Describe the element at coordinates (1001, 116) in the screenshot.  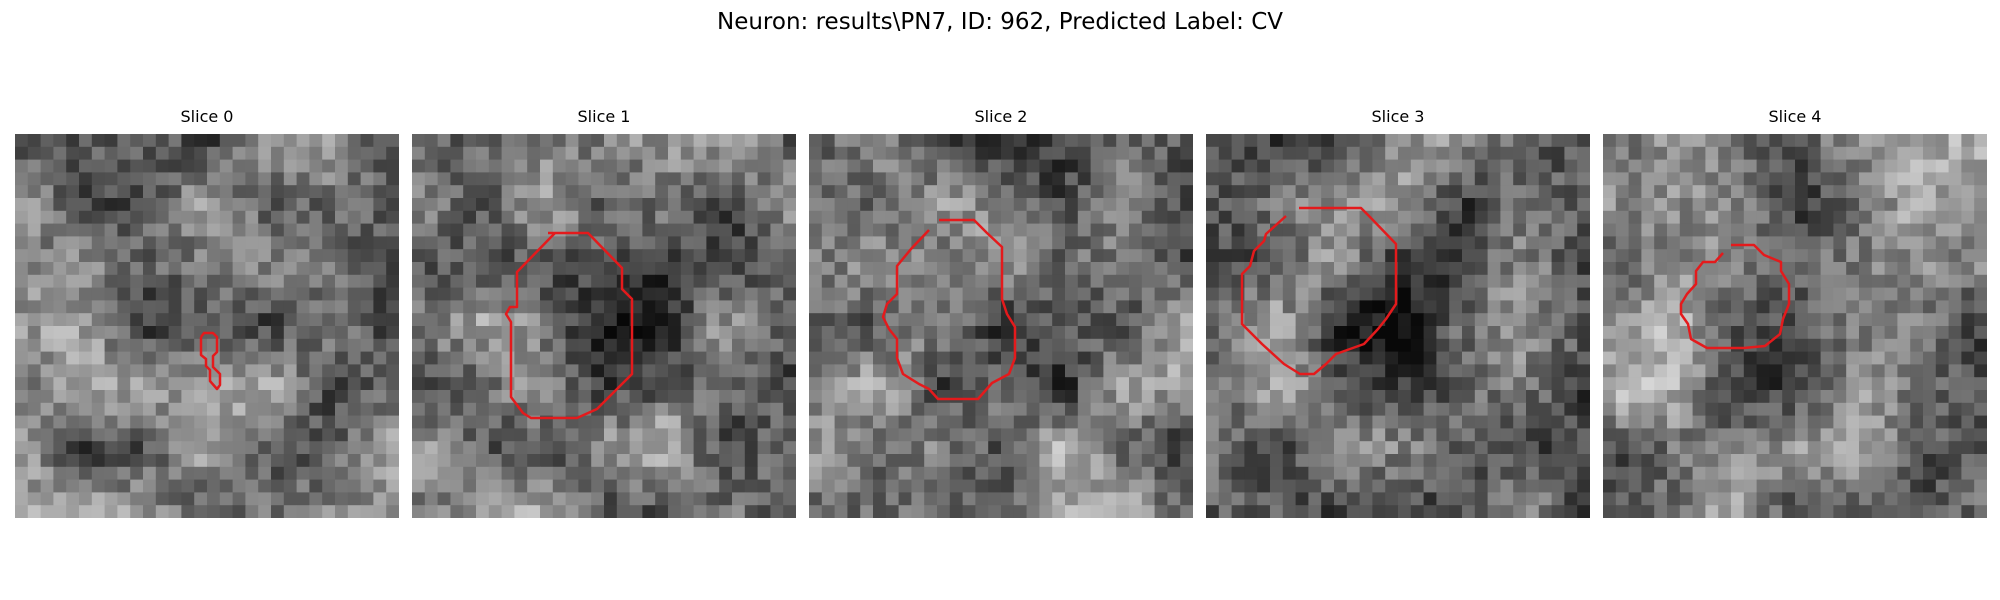
I see `slice-title: Slice 2` at that location.